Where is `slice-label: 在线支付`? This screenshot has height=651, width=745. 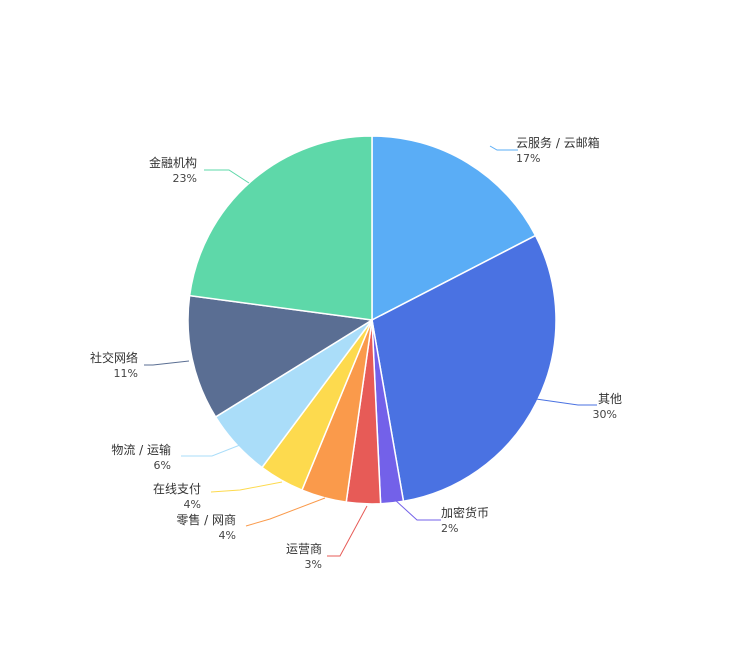 slice-label: 在线支付 is located at coordinates (177, 489).